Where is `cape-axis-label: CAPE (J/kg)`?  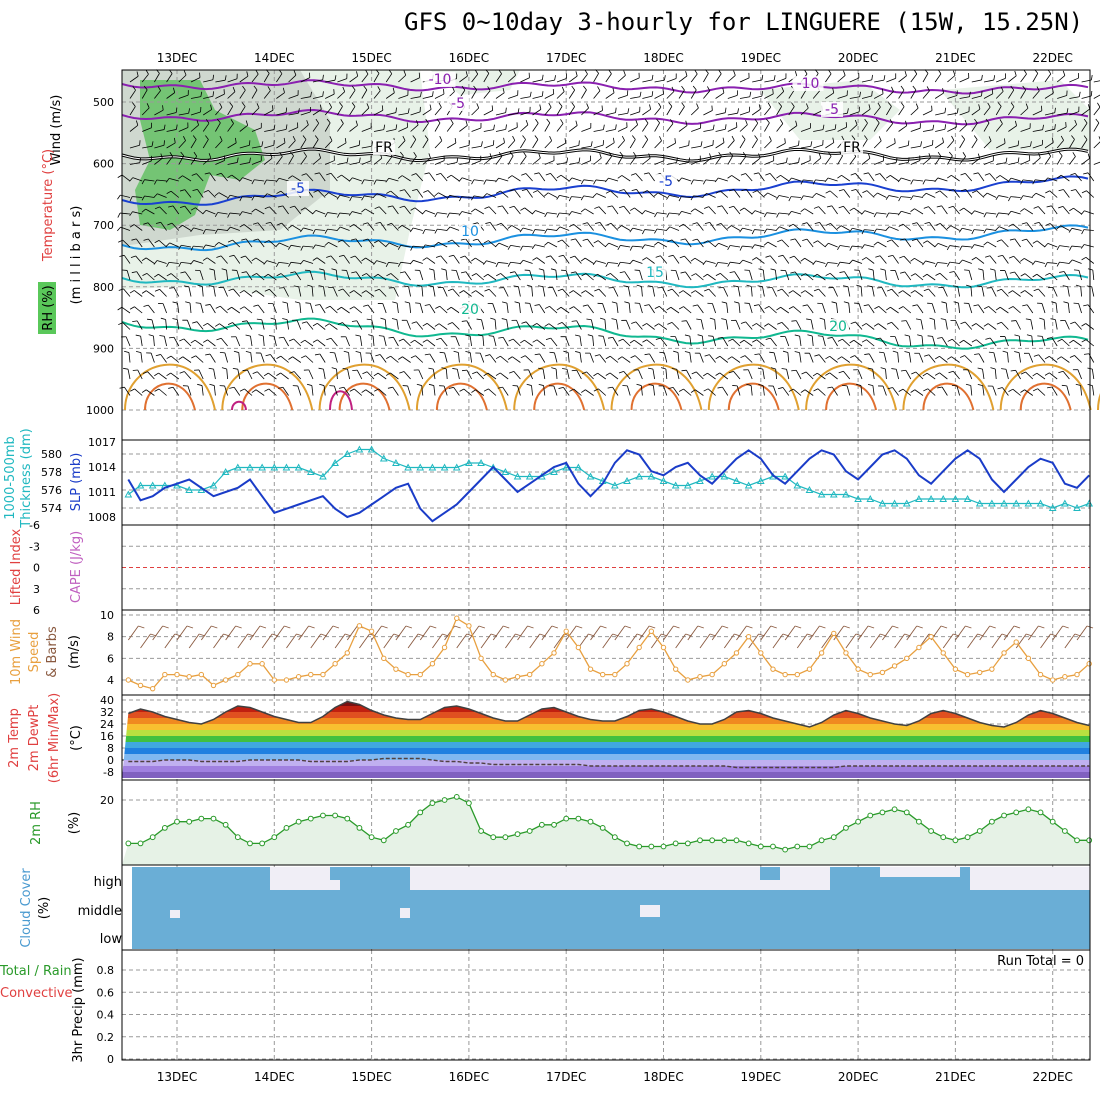
cape-axis-label: CAPE (J/kg) is located at coordinates (76, 567).